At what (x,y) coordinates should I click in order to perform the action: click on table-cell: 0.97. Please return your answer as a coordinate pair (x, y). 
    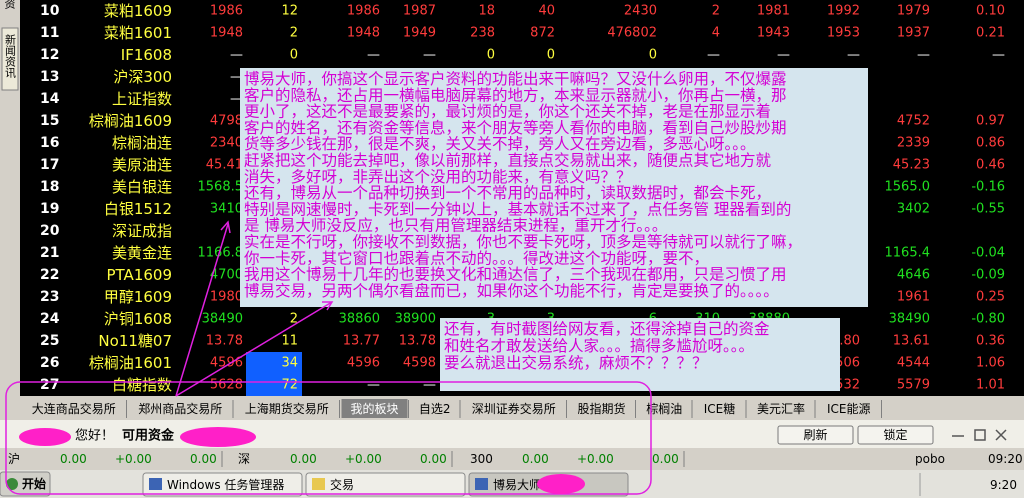
    Looking at the image, I should click on (990, 121).